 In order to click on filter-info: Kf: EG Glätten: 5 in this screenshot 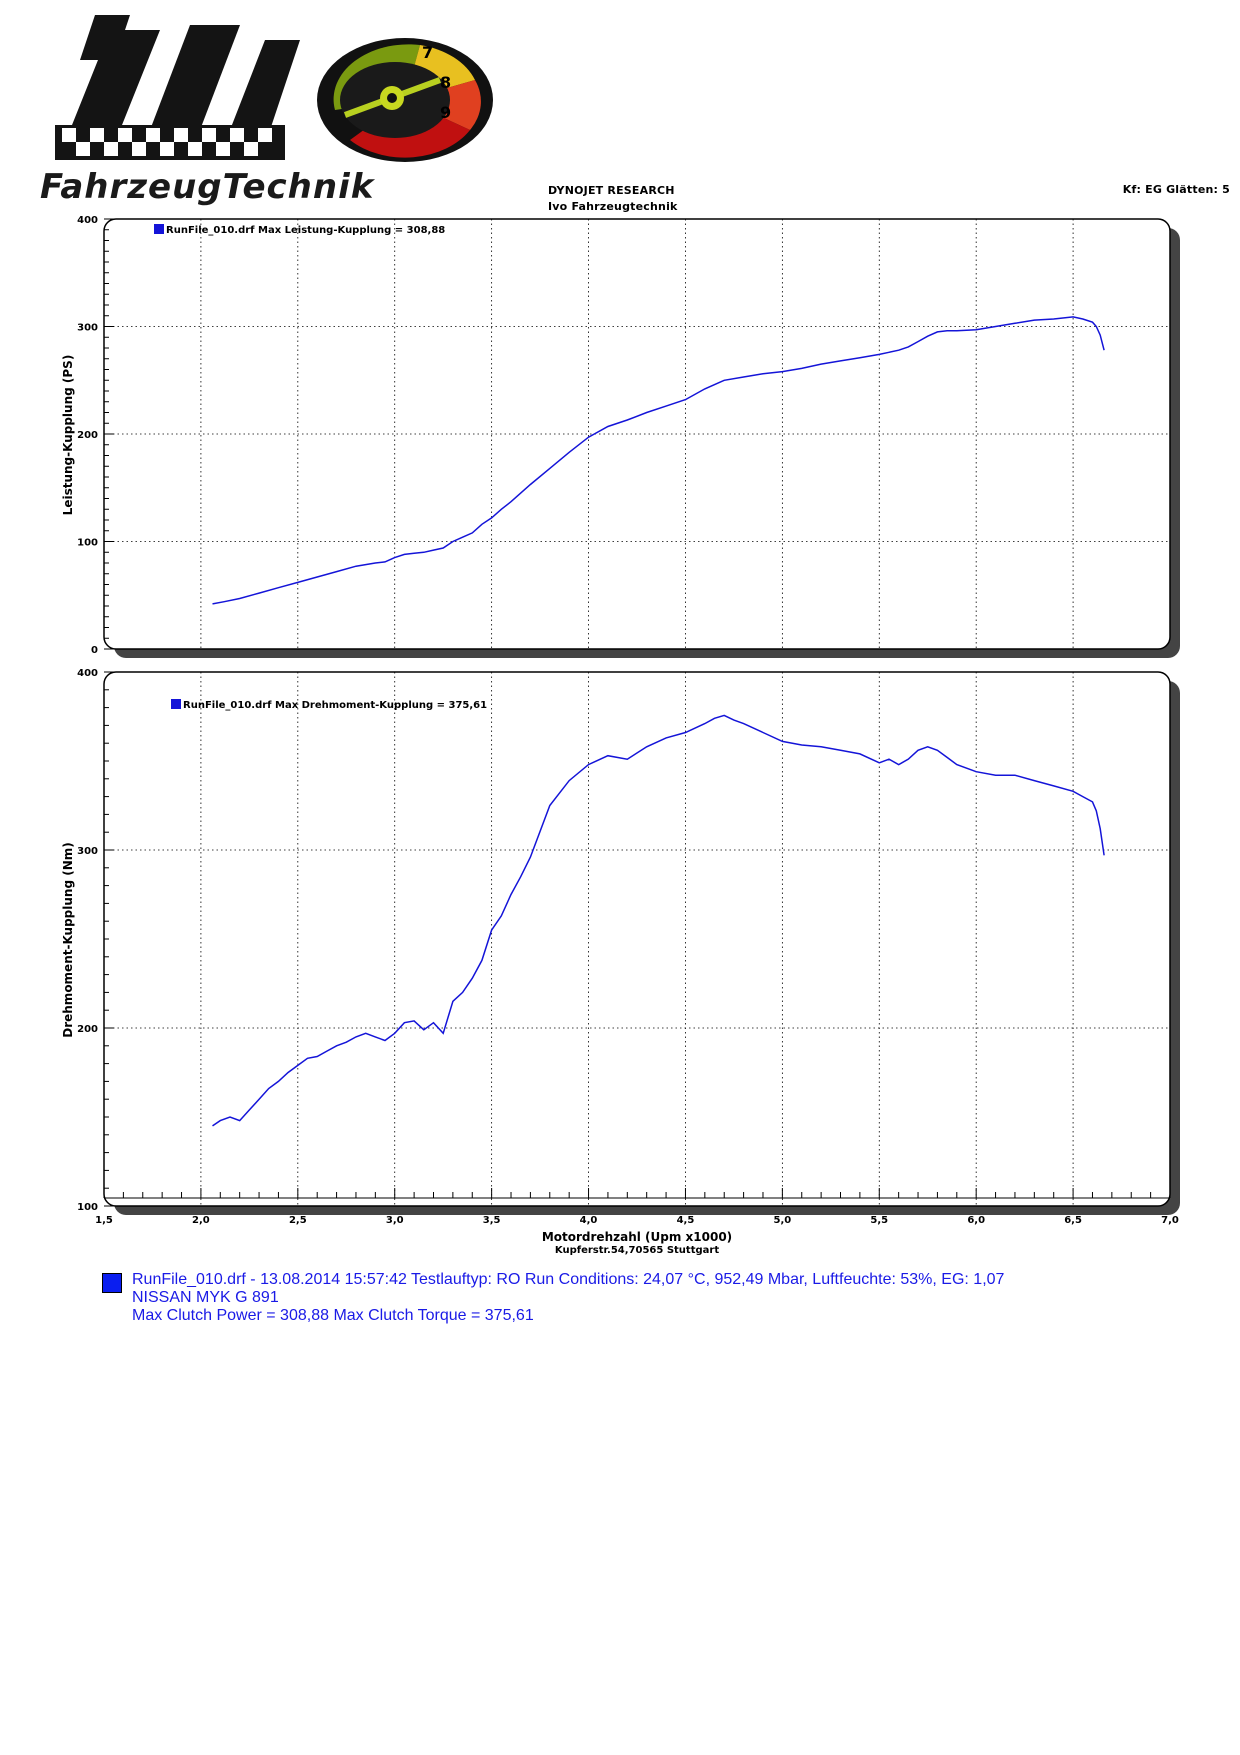, I will do `click(1176, 189)`.